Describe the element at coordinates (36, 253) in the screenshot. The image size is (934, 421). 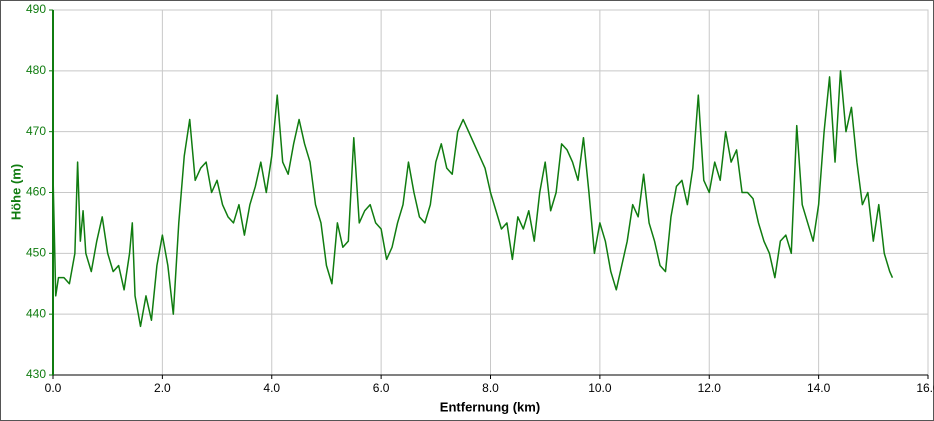
I see `y-tick-label: 450` at that location.